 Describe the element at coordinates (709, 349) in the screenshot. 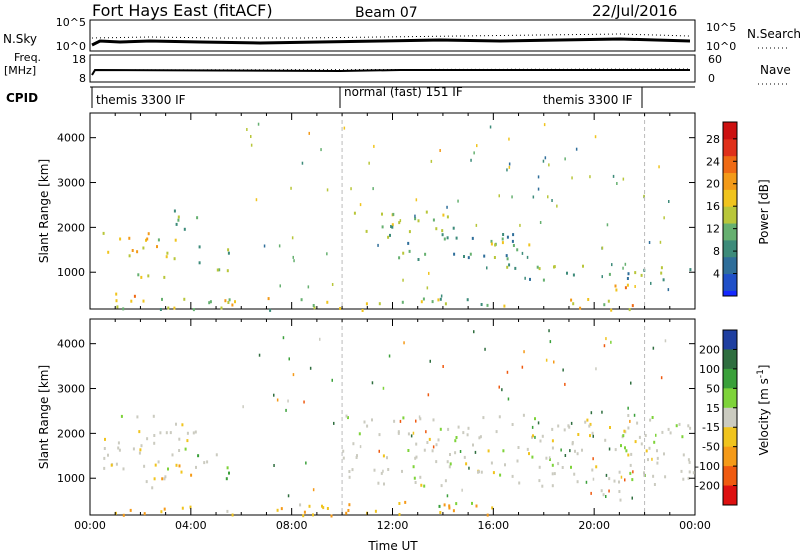

I see `velocity-colorbar-tick-label: 200` at that location.